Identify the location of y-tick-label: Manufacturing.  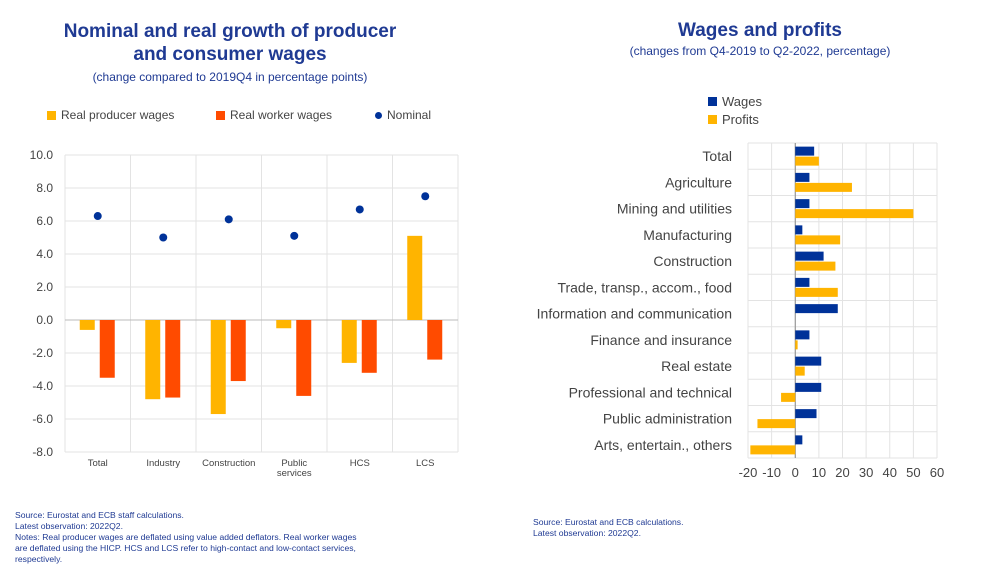
(687, 235).